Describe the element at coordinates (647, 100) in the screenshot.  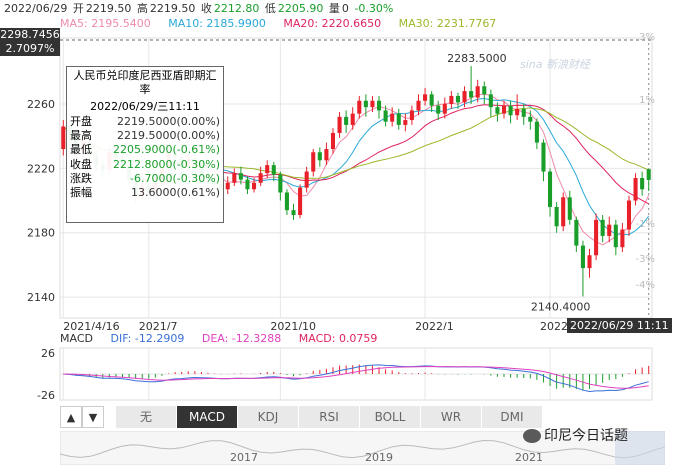
I see `pct-tick-label: 1%` at that location.